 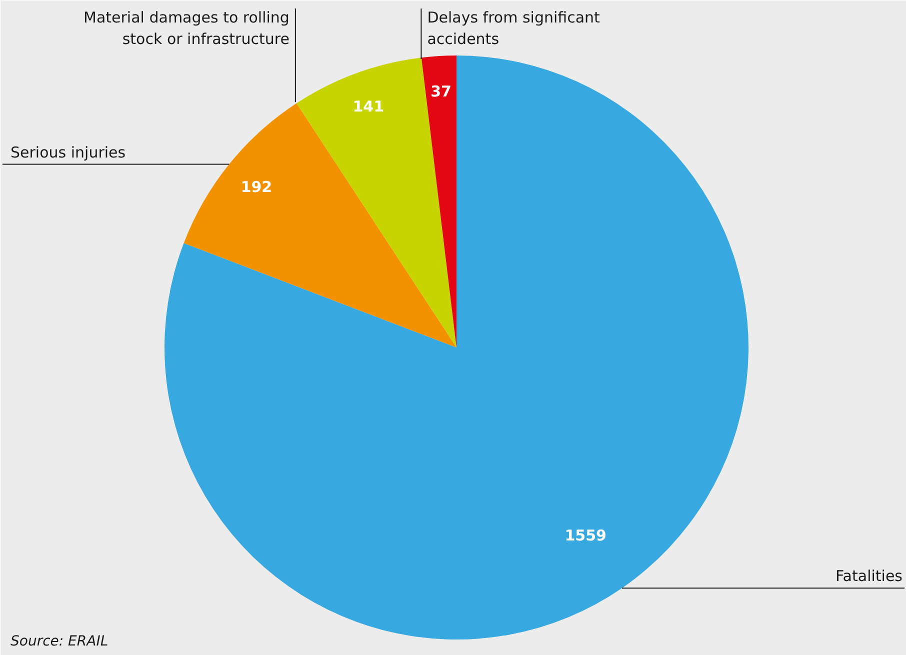 What do you see at coordinates (256, 187) in the screenshot?
I see `data-label: 192` at bounding box center [256, 187].